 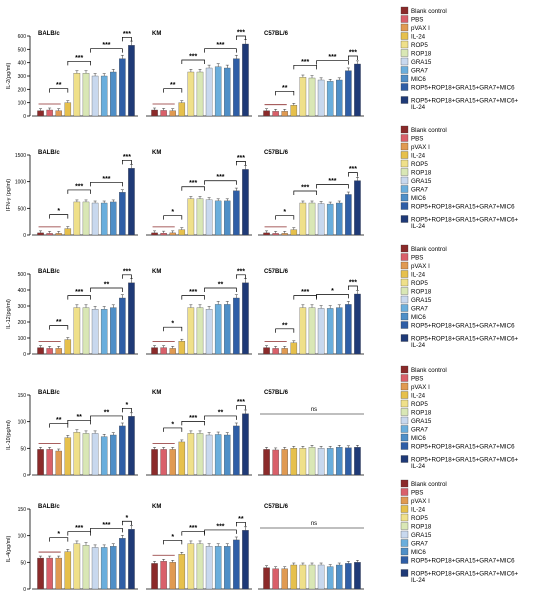 I want to click on y-tick-label: 1500, so click(x=20, y=156).